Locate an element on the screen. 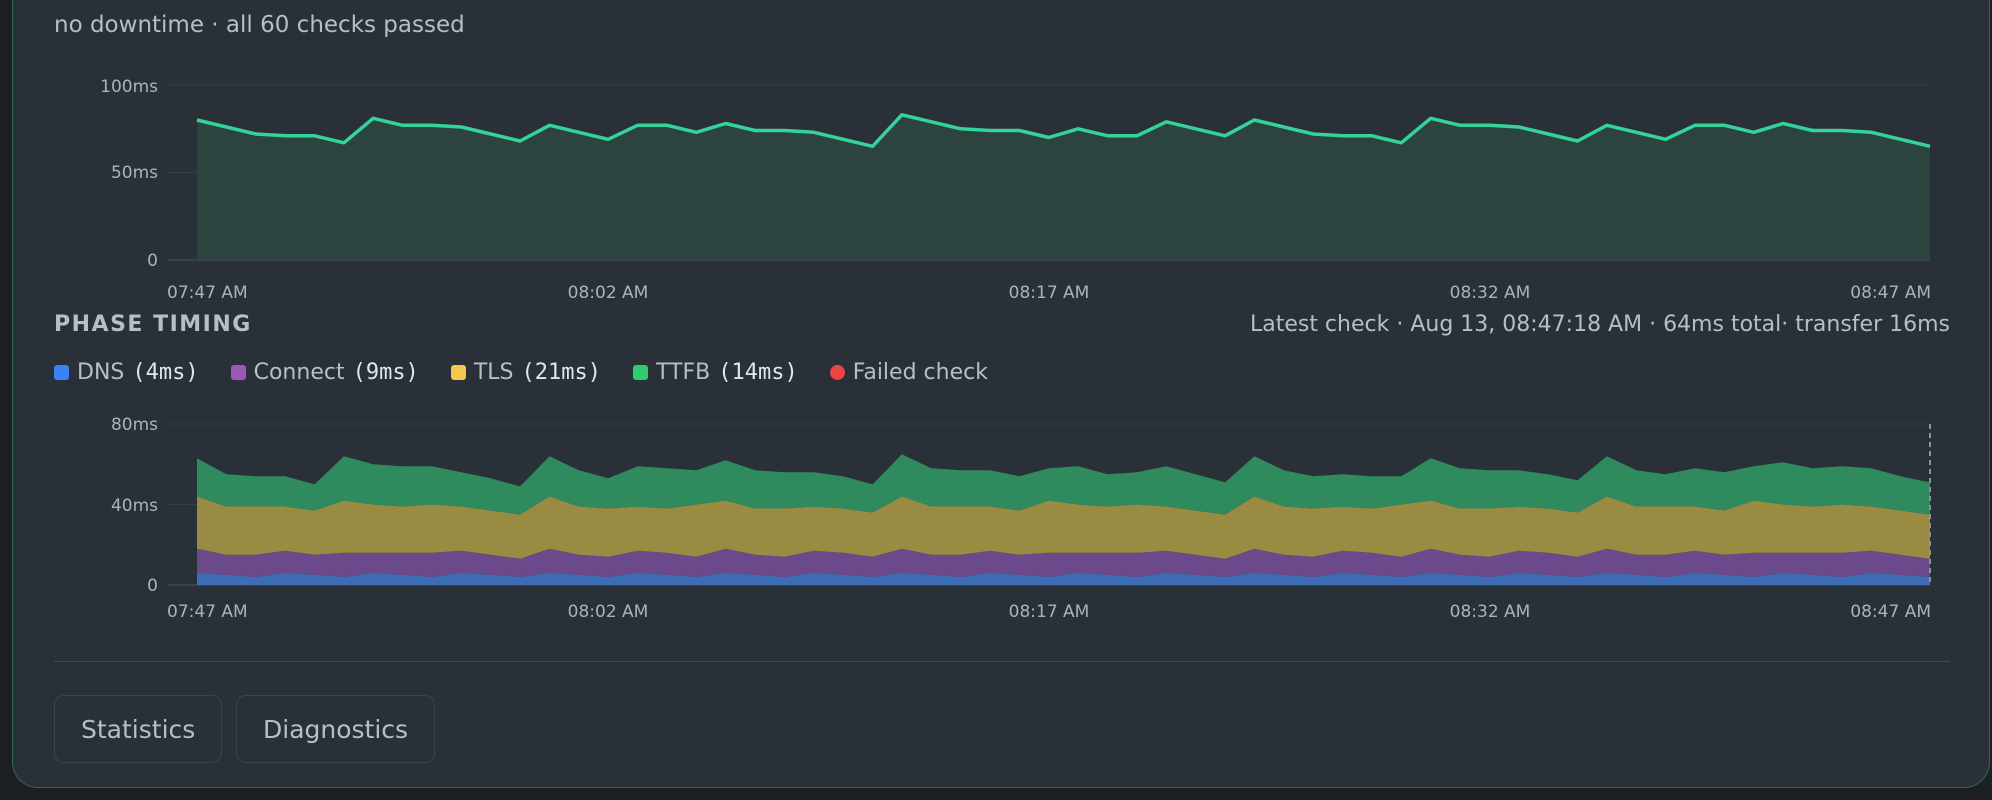 This screenshot has height=800, width=1992. connect-swatch-icon is located at coordinates (238, 372).